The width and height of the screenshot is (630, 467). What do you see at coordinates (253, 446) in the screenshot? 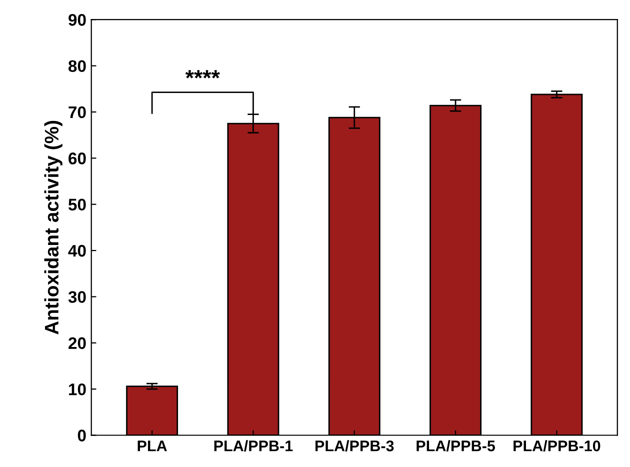
I see `x-tick-label: PLA/PPB-1` at bounding box center [253, 446].